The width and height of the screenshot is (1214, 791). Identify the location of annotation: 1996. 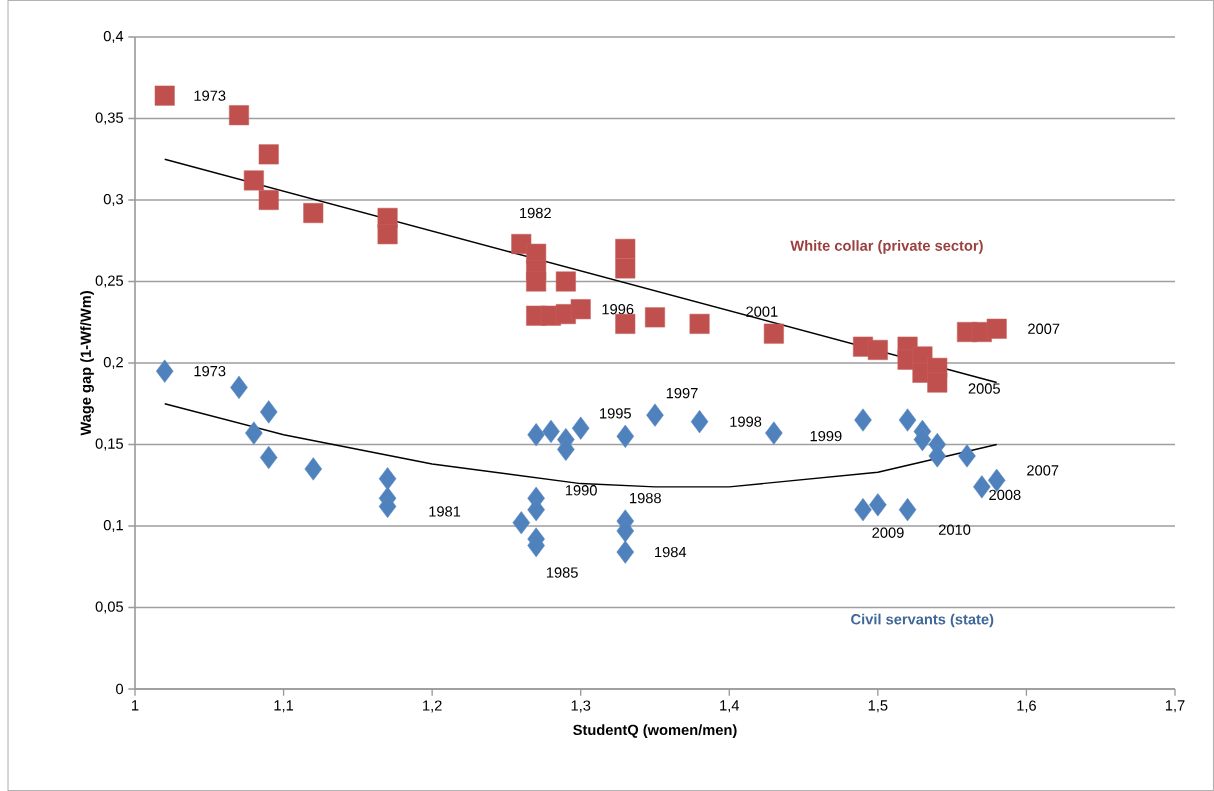
(618, 309).